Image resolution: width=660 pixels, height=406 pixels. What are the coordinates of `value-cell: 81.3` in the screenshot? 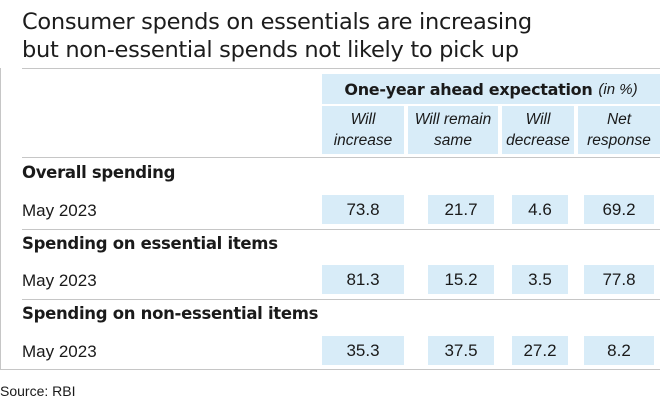 It's located at (363, 279).